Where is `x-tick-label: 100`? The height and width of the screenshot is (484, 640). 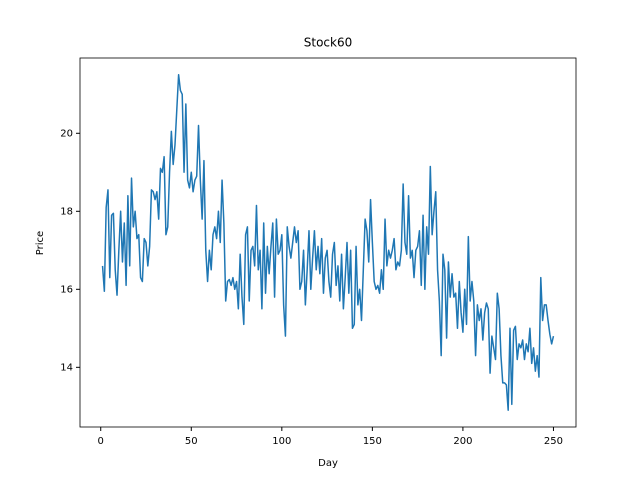 x-tick-label: 100 is located at coordinates (281, 441).